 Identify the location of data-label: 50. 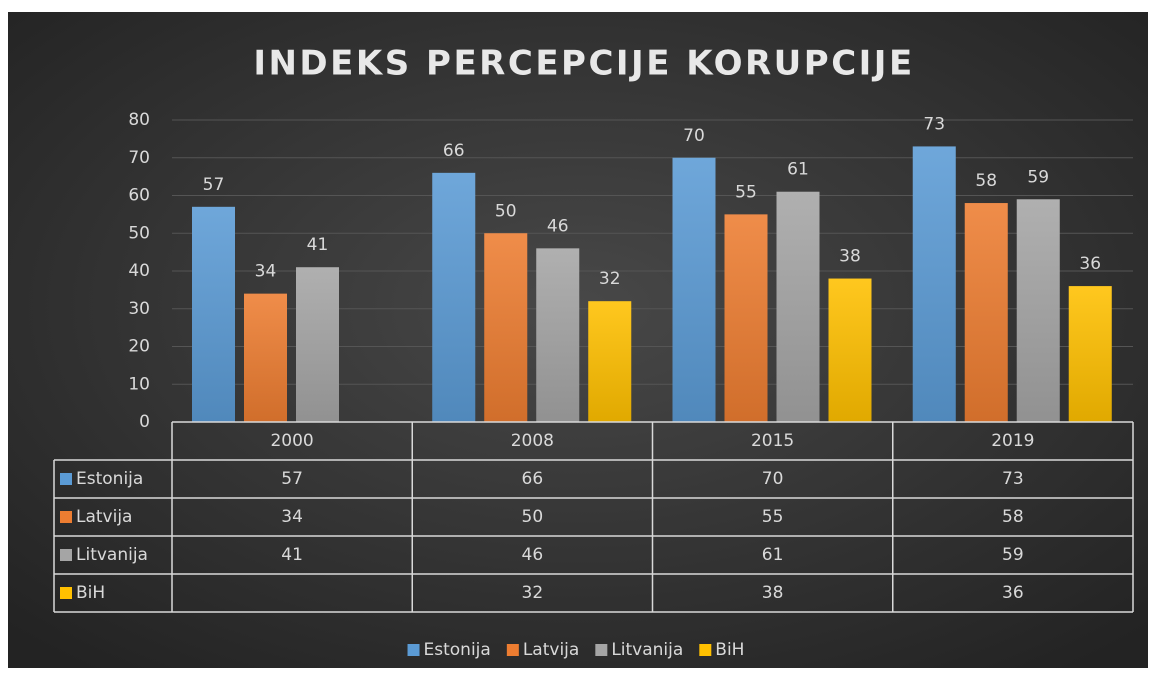
(506, 211).